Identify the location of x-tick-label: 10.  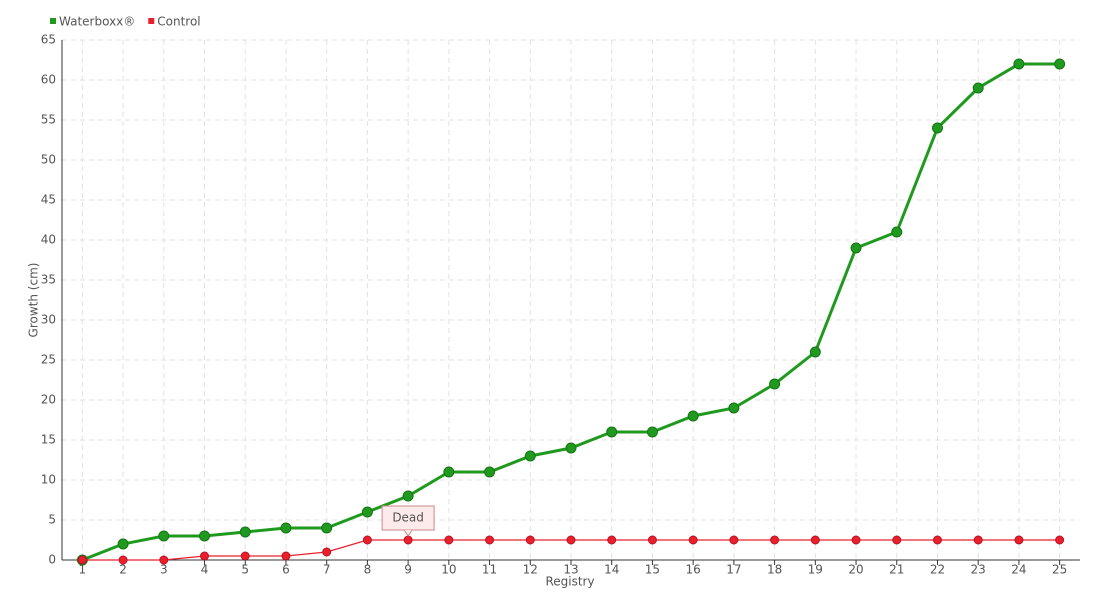
(448, 570).